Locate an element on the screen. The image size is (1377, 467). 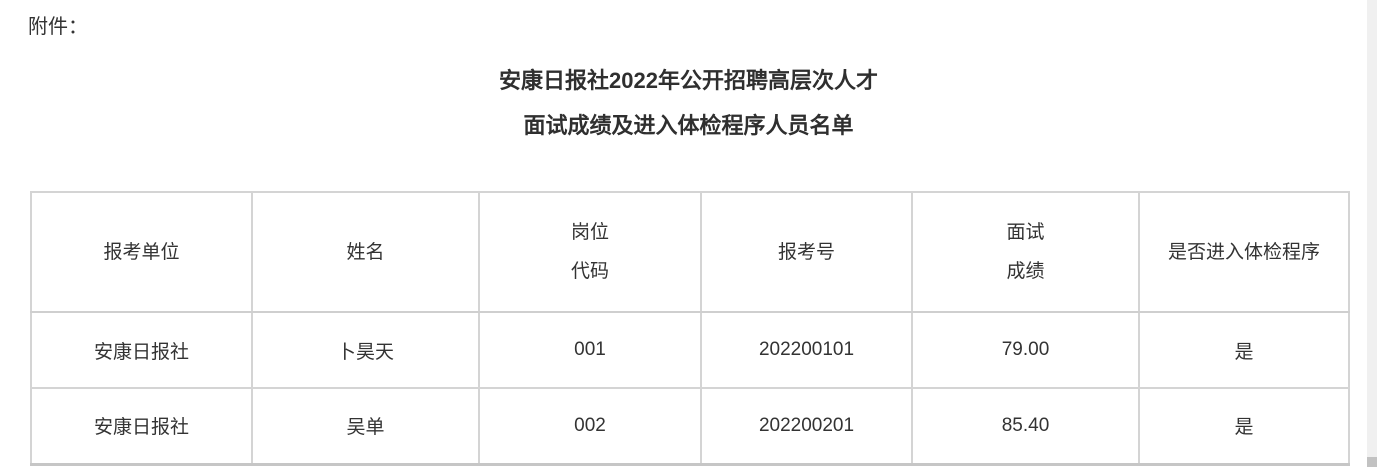
cell-job-code: 002 is located at coordinates (590, 426).